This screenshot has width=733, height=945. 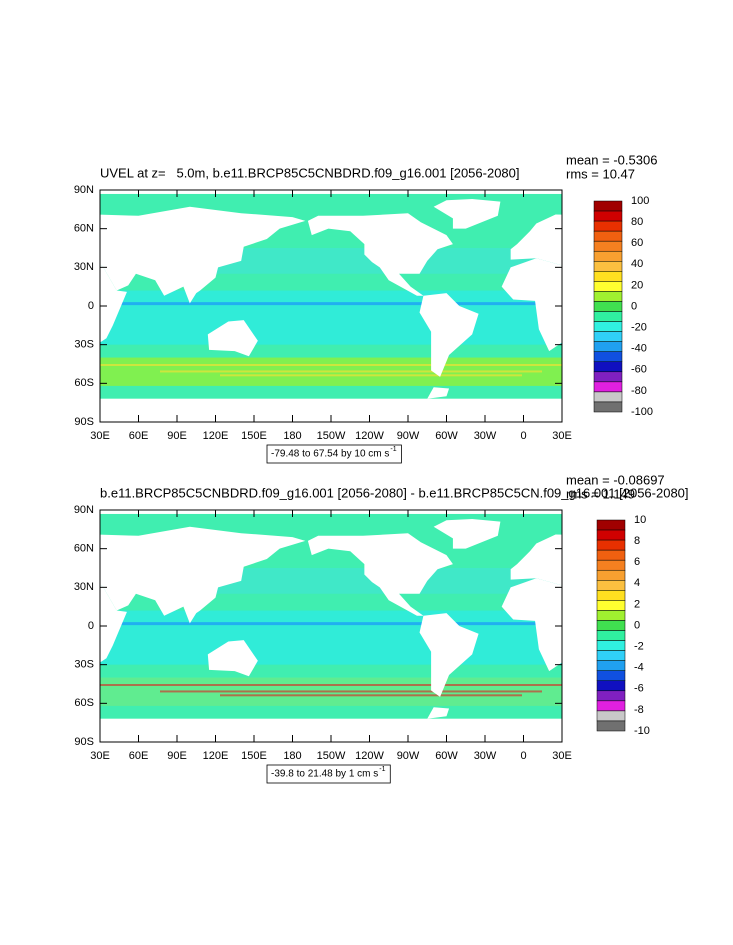 I want to click on rms: rms = 10.47, so click(x=600, y=173).